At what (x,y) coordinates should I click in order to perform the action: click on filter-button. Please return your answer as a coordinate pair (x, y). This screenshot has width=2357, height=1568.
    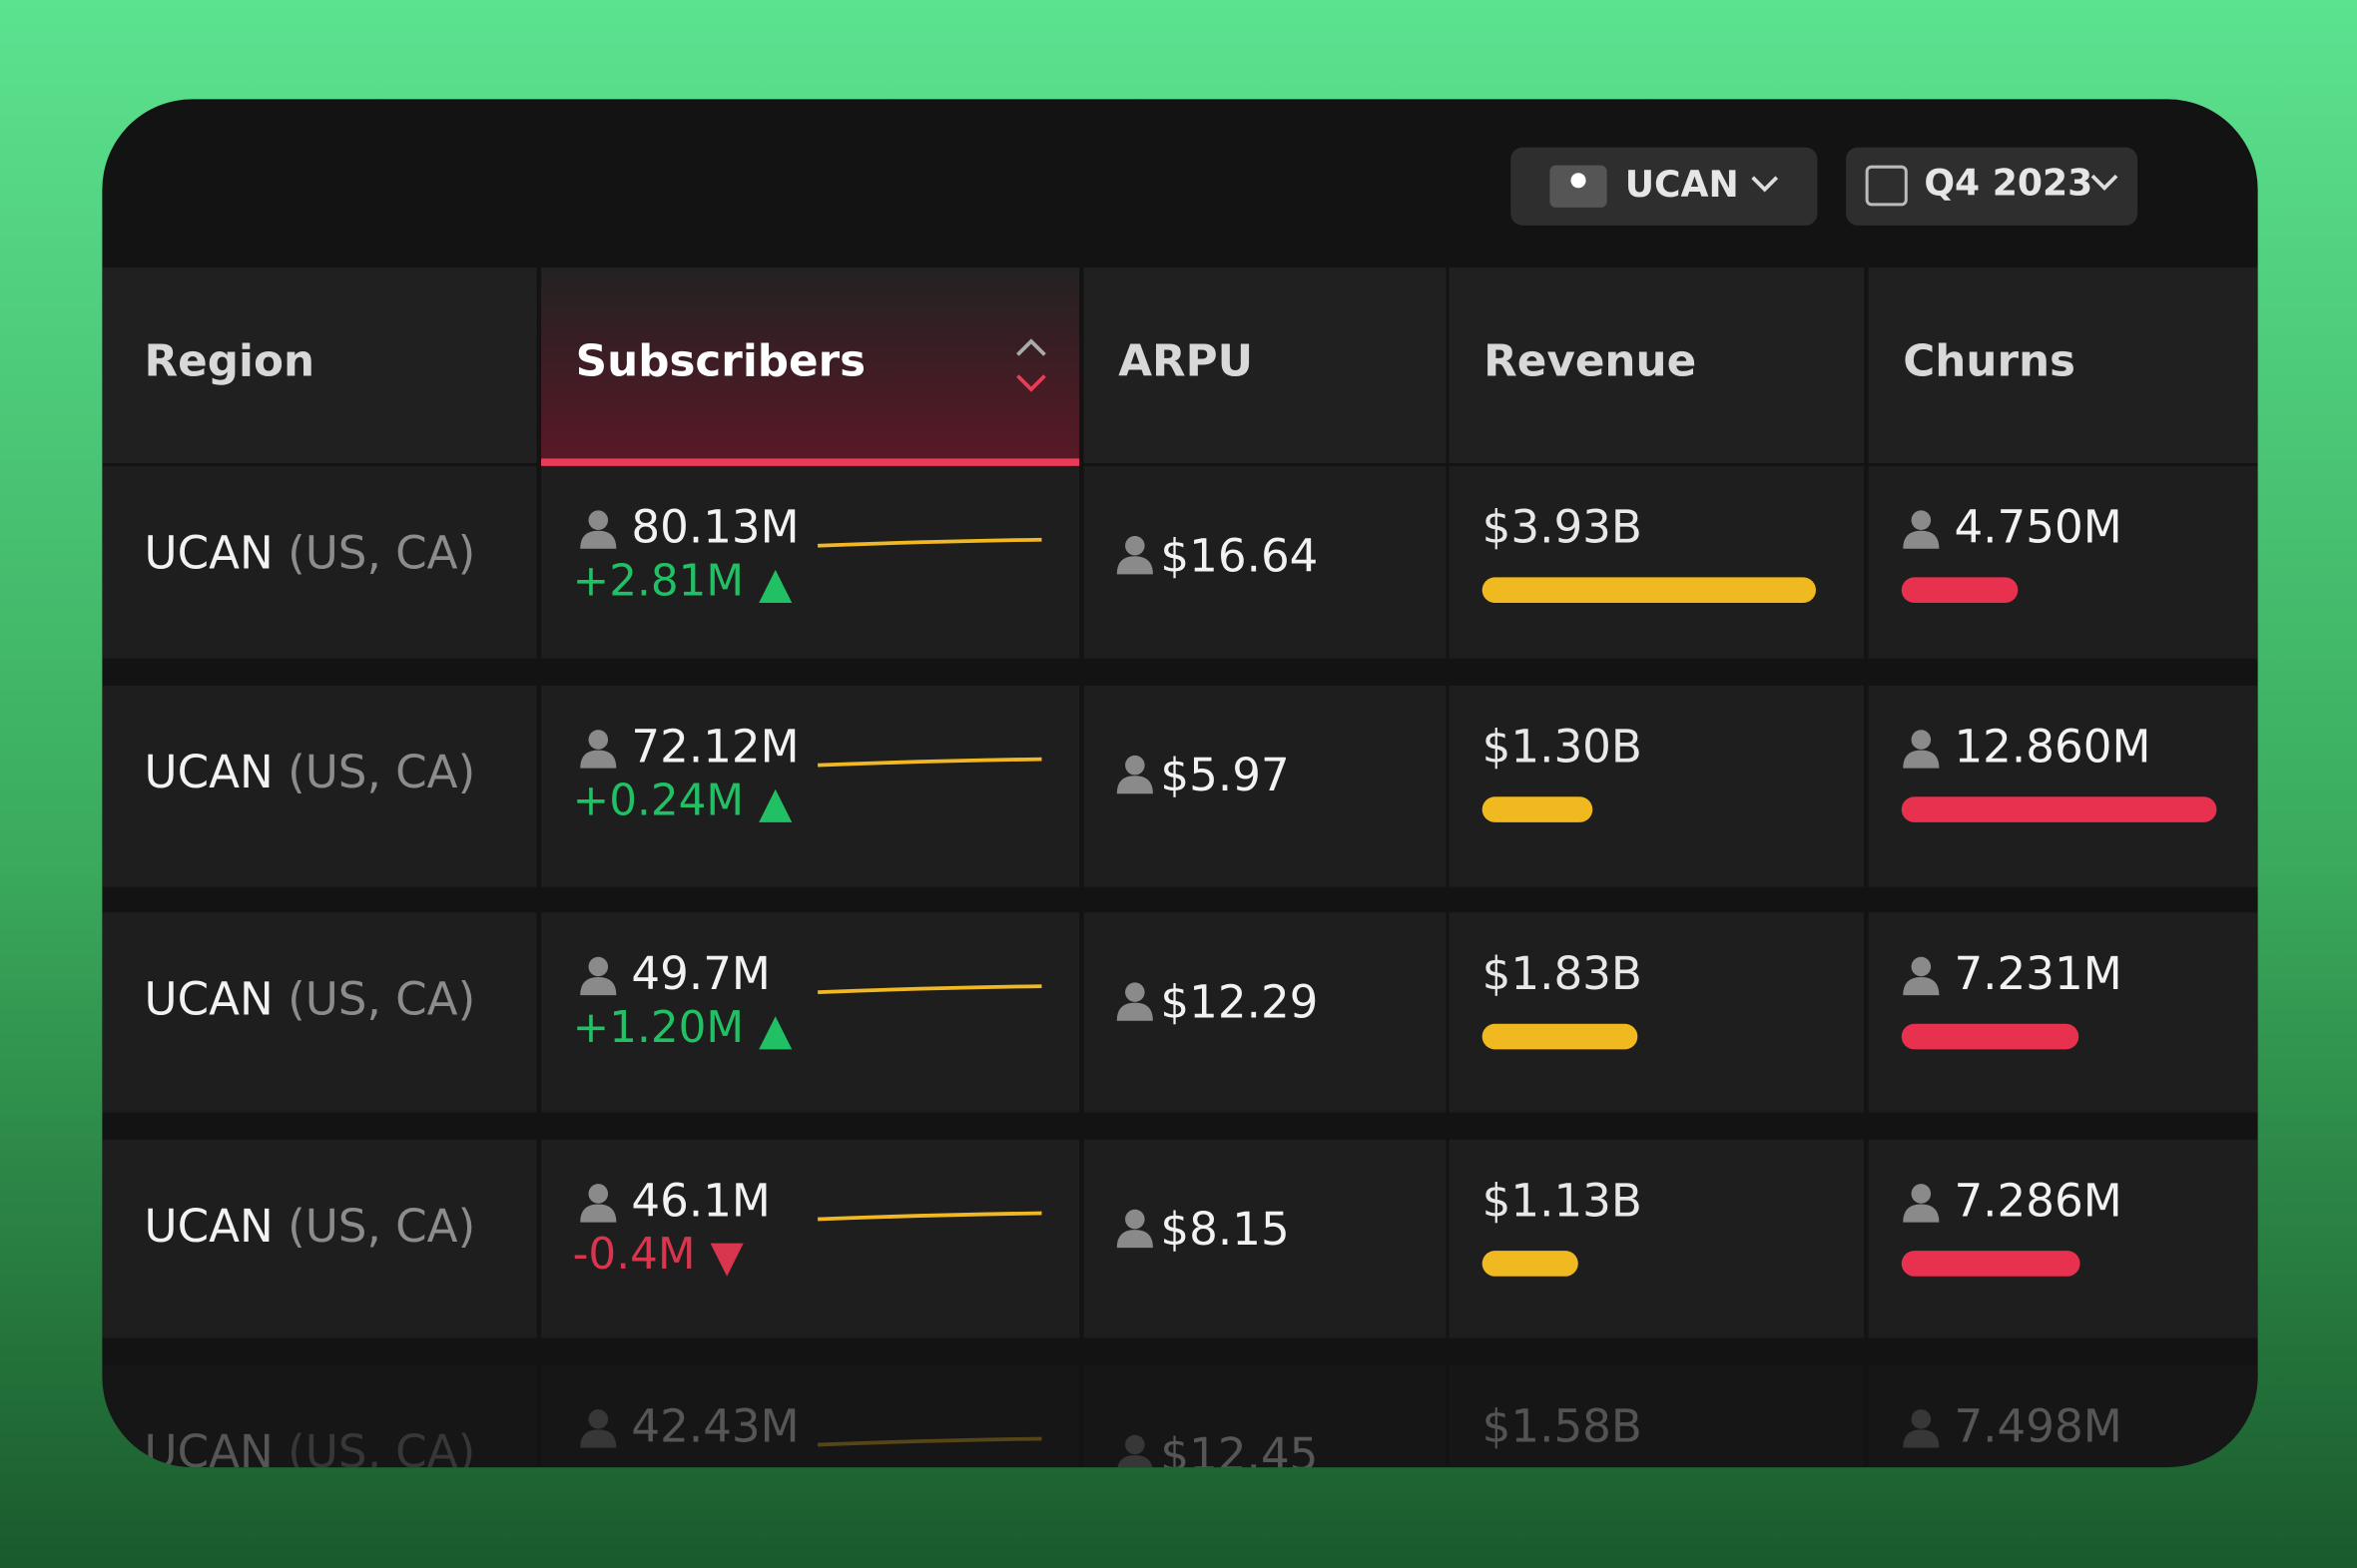
    Looking at the image, I should click on (1992, 186).